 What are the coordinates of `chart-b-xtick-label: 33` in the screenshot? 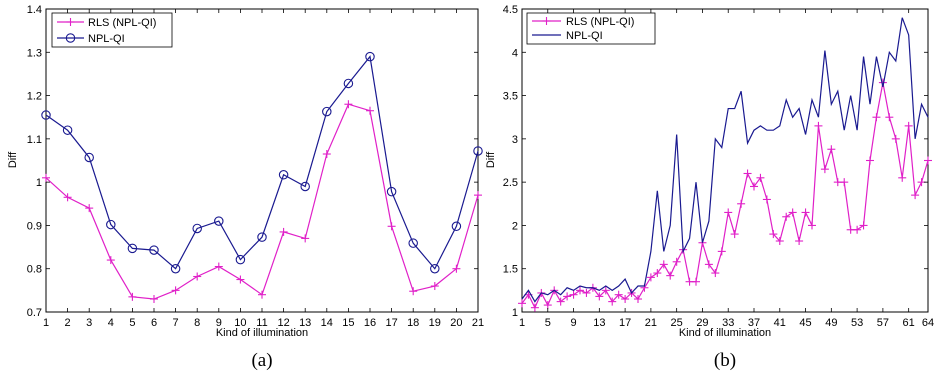 It's located at (728, 323).